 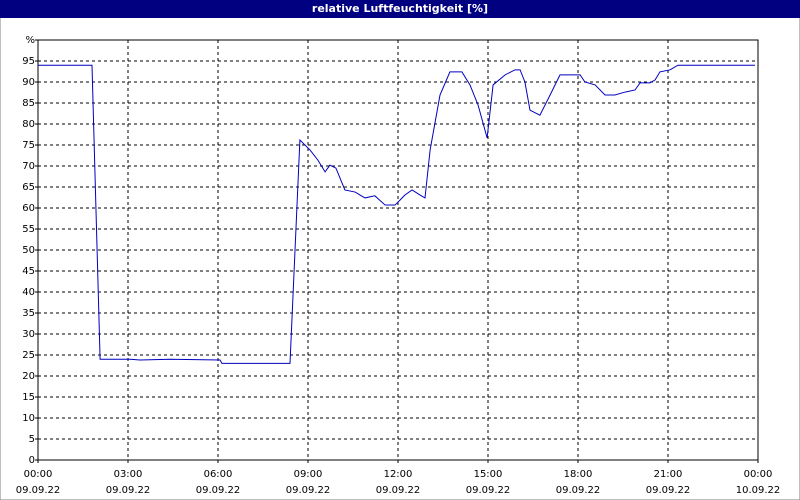 What do you see at coordinates (28, 313) in the screenshot?
I see `y-tick-label: 35` at bounding box center [28, 313].